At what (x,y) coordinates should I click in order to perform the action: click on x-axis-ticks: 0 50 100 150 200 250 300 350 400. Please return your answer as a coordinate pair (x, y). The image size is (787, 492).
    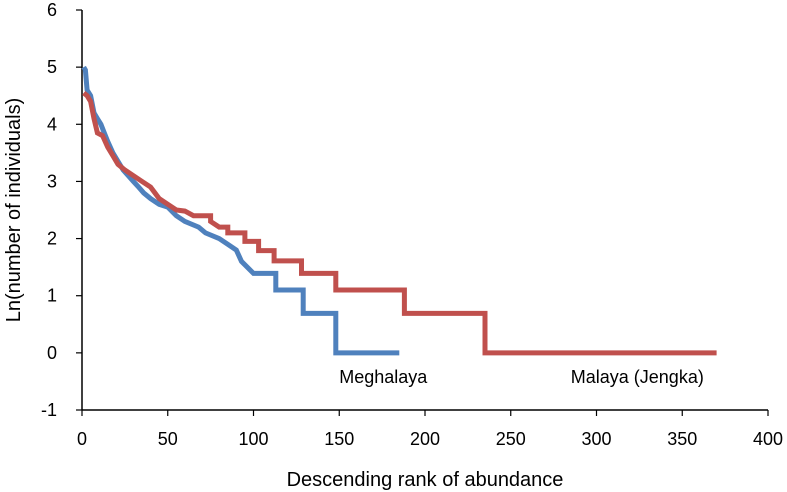
    Looking at the image, I should click on (430, 429).